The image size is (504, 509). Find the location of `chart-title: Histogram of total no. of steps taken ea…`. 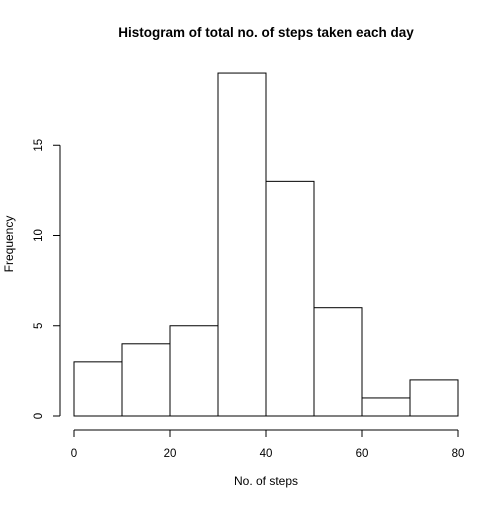

chart-title: Histogram of total no. of steps taken ea… is located at coordinates (266, 32).